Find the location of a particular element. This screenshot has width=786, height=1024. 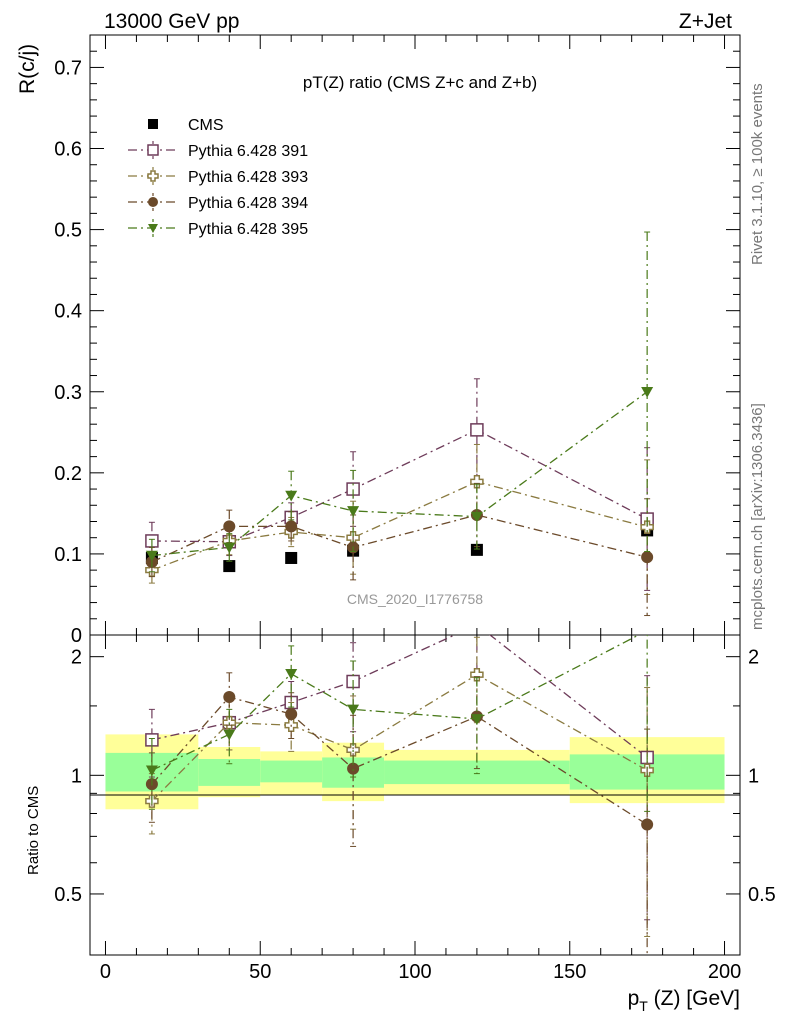

y-tick-label: 0.6 is located at coordinates (68, 150).